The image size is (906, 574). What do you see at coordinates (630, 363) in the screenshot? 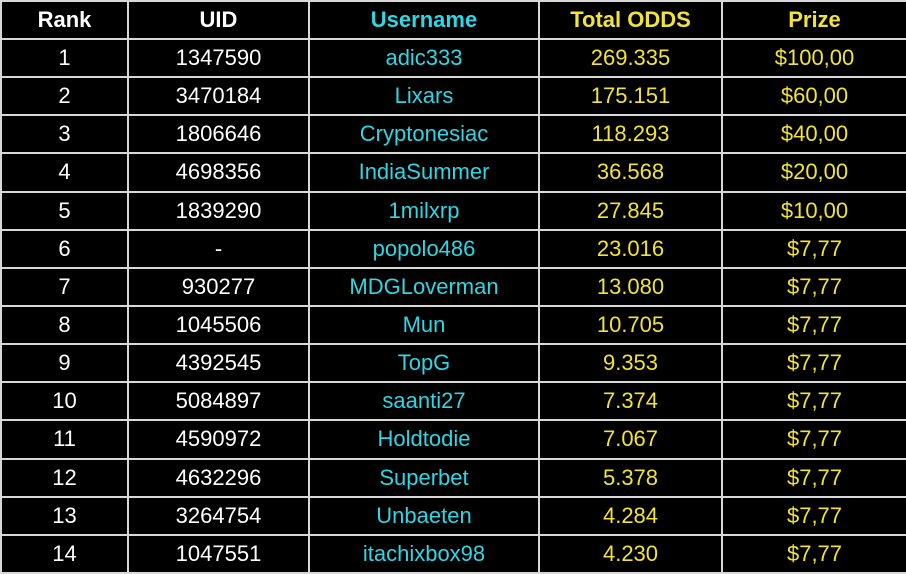
I see `table-cell: 9.353` at bounding box center [630, 363].